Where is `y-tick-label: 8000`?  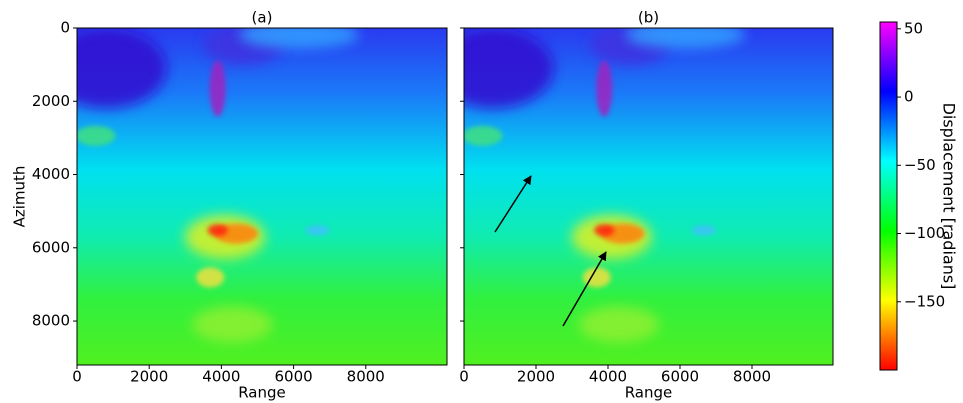 y-tick-label: 8000 is located at coordinates (51, 321).